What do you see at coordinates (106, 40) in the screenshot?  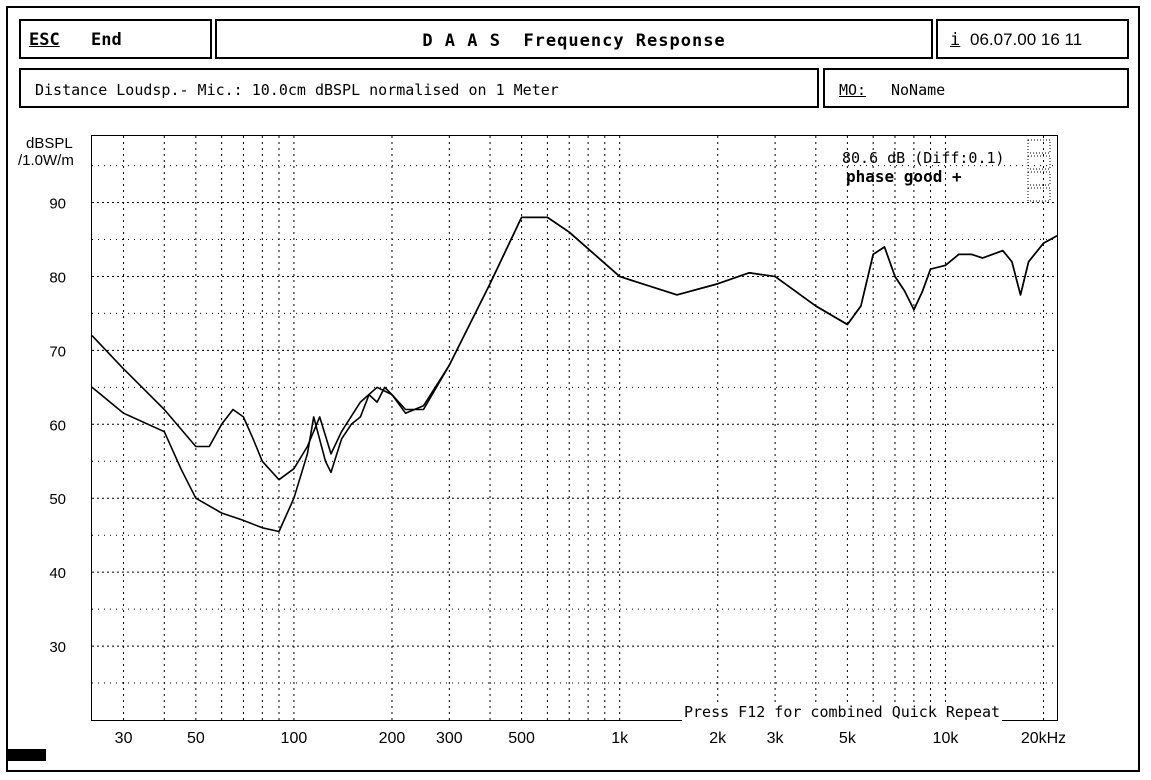 I see `end-label: End` at bounding box center [106, 40].